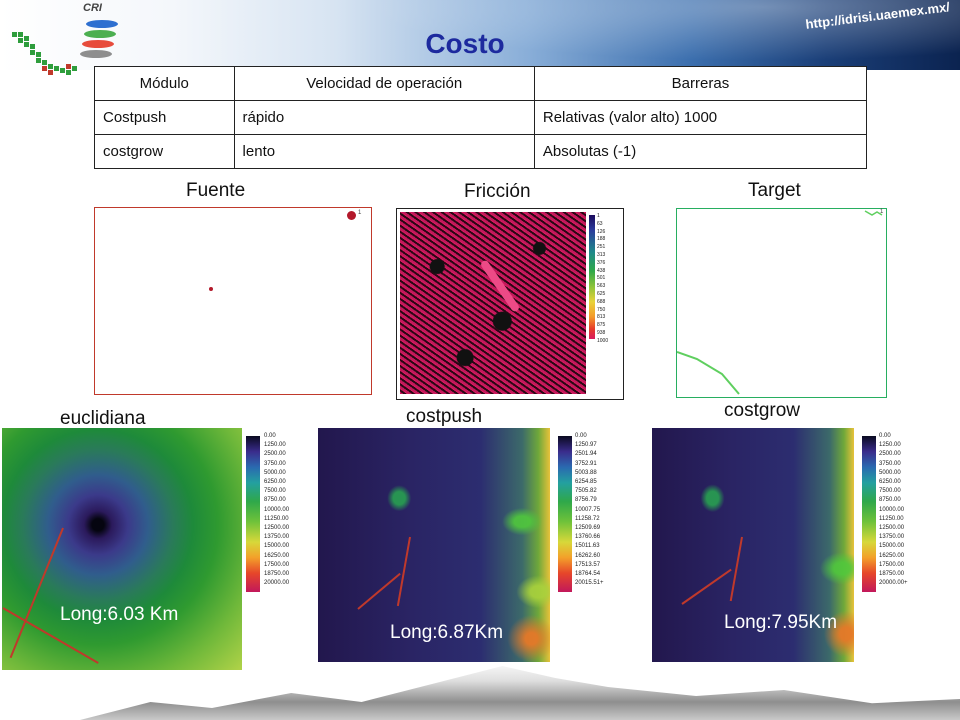 The height and width of the screenshot is (720, 960). Describe the element at coordinates (351, 215) in the screenshot. I see `source-point-marker` at that location.